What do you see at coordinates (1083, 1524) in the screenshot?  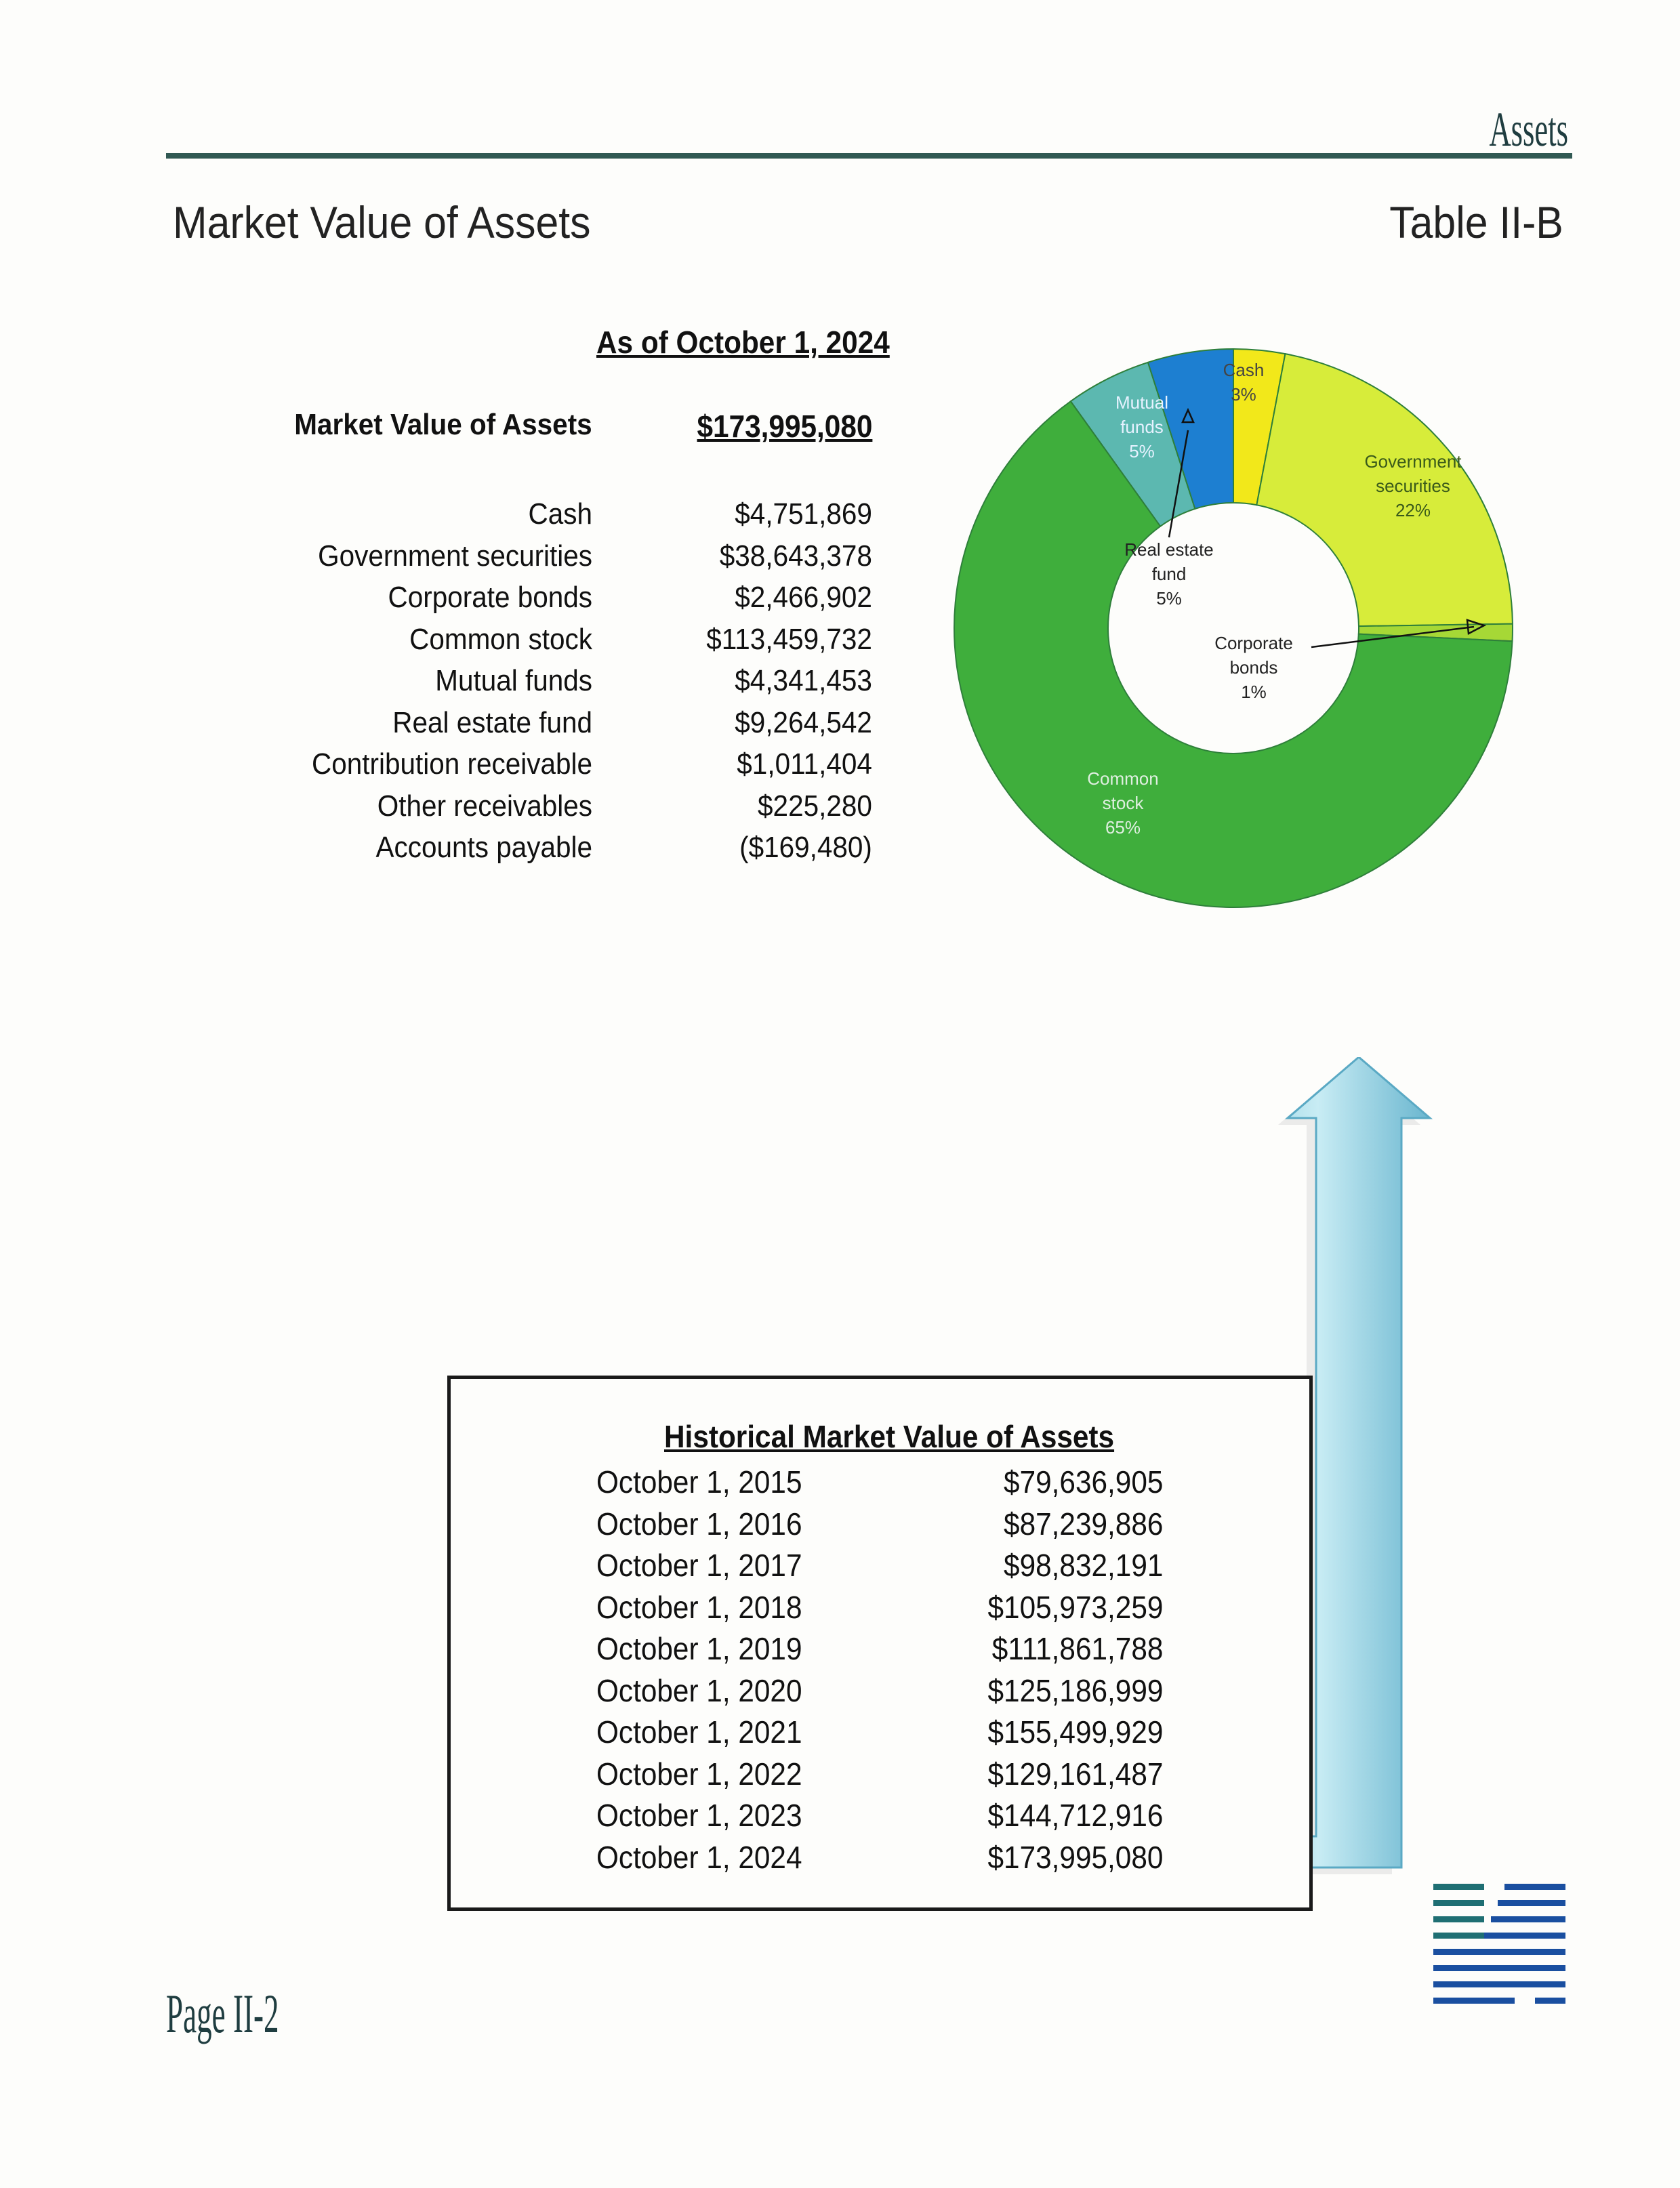 I see `historical-value: $87,239,886` at bounding box center [1083, 1524].